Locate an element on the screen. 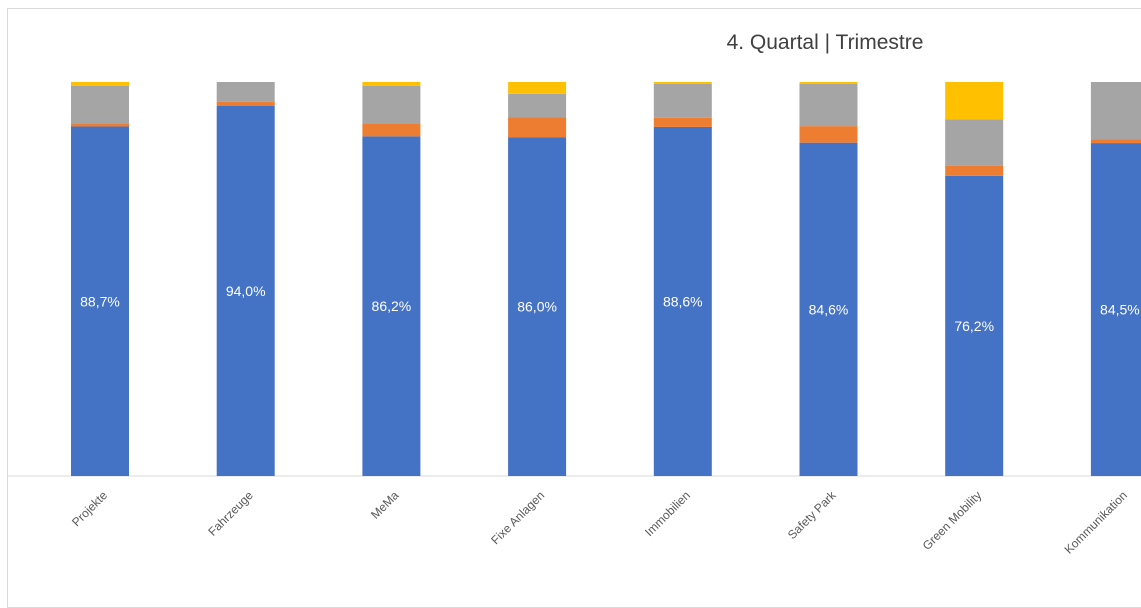  data-label: 86,0% is located at coordinates (537, 307).